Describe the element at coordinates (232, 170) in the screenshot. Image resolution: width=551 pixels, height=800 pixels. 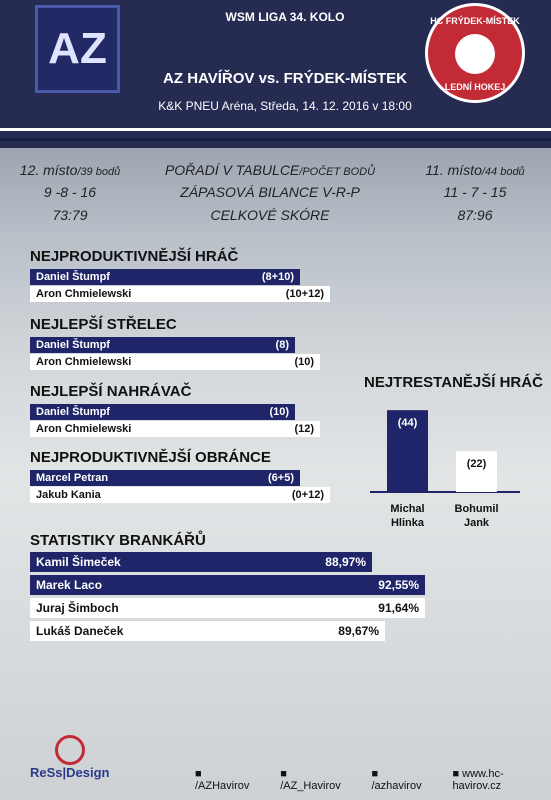
I see `text: POŘADÍ V TABULCE` at that location.